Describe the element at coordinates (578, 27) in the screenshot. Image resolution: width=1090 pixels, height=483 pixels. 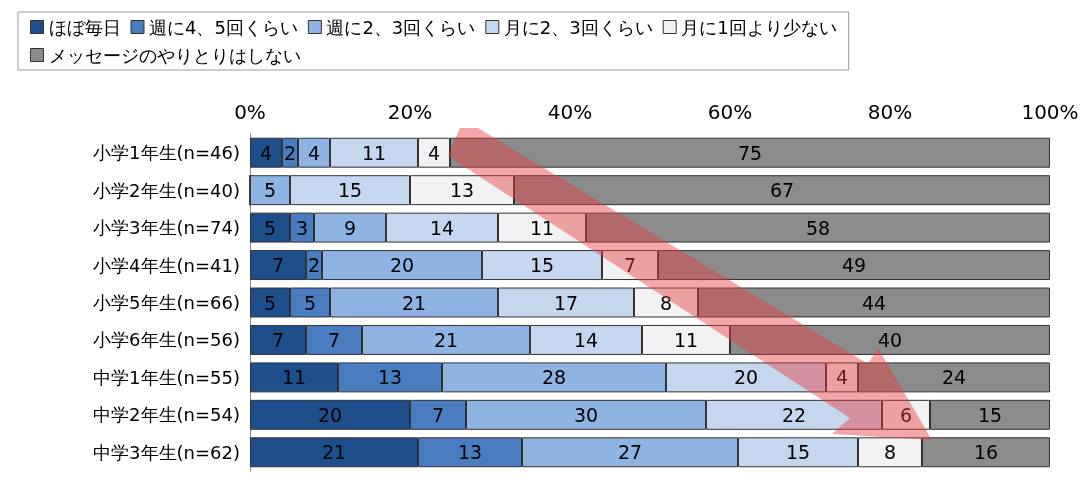
I see `legend-label: 月に2、3回くらい` at that location.